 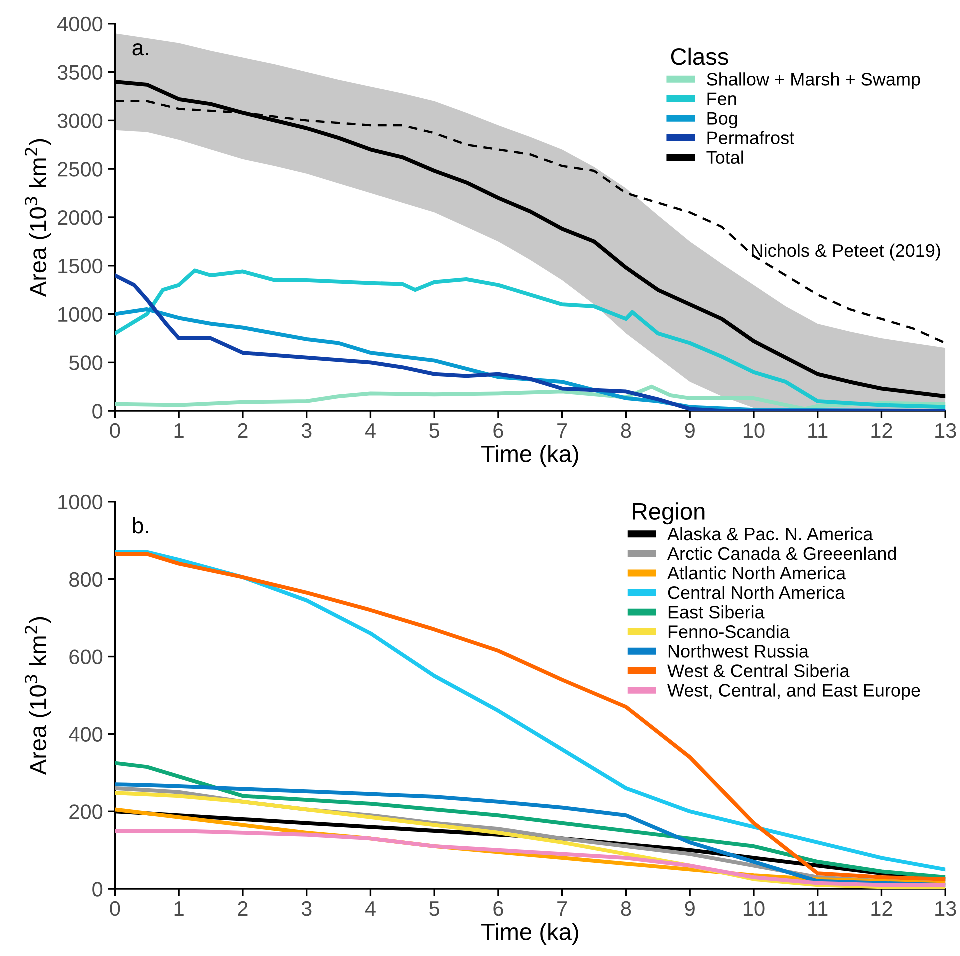 What do you see at coordinates (80, 121) in the screenshot?
I see `y-tick-label: 3000` at bounding box center [80, 121].